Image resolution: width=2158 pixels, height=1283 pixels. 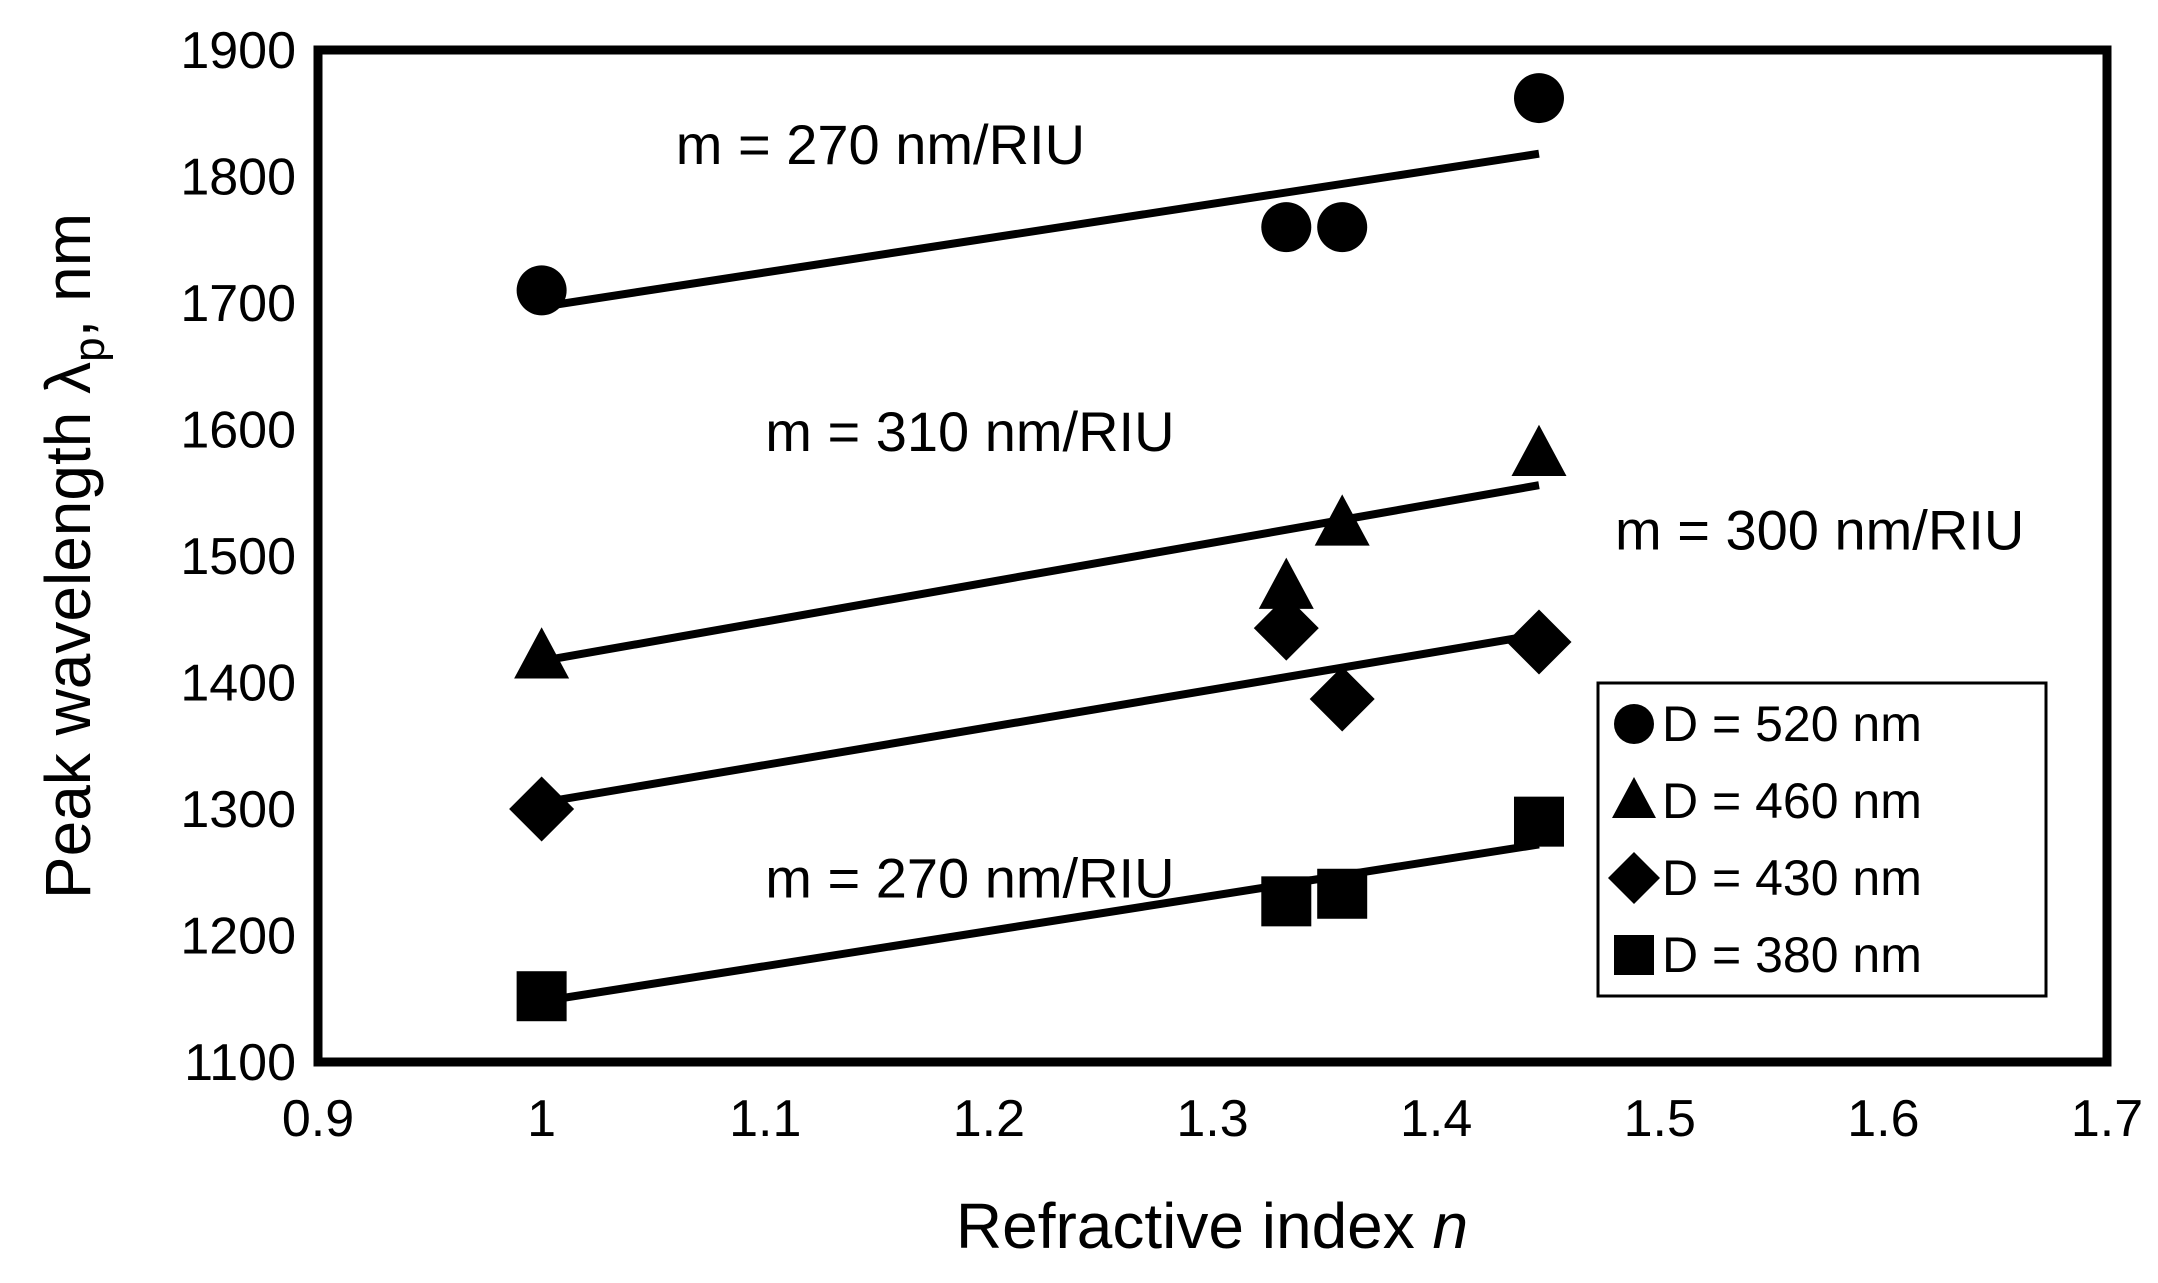 What do you see at coordinates (238, 684) in the screenshot?
I see `y-tick-label: 1400` at bounding box center [238, 684].